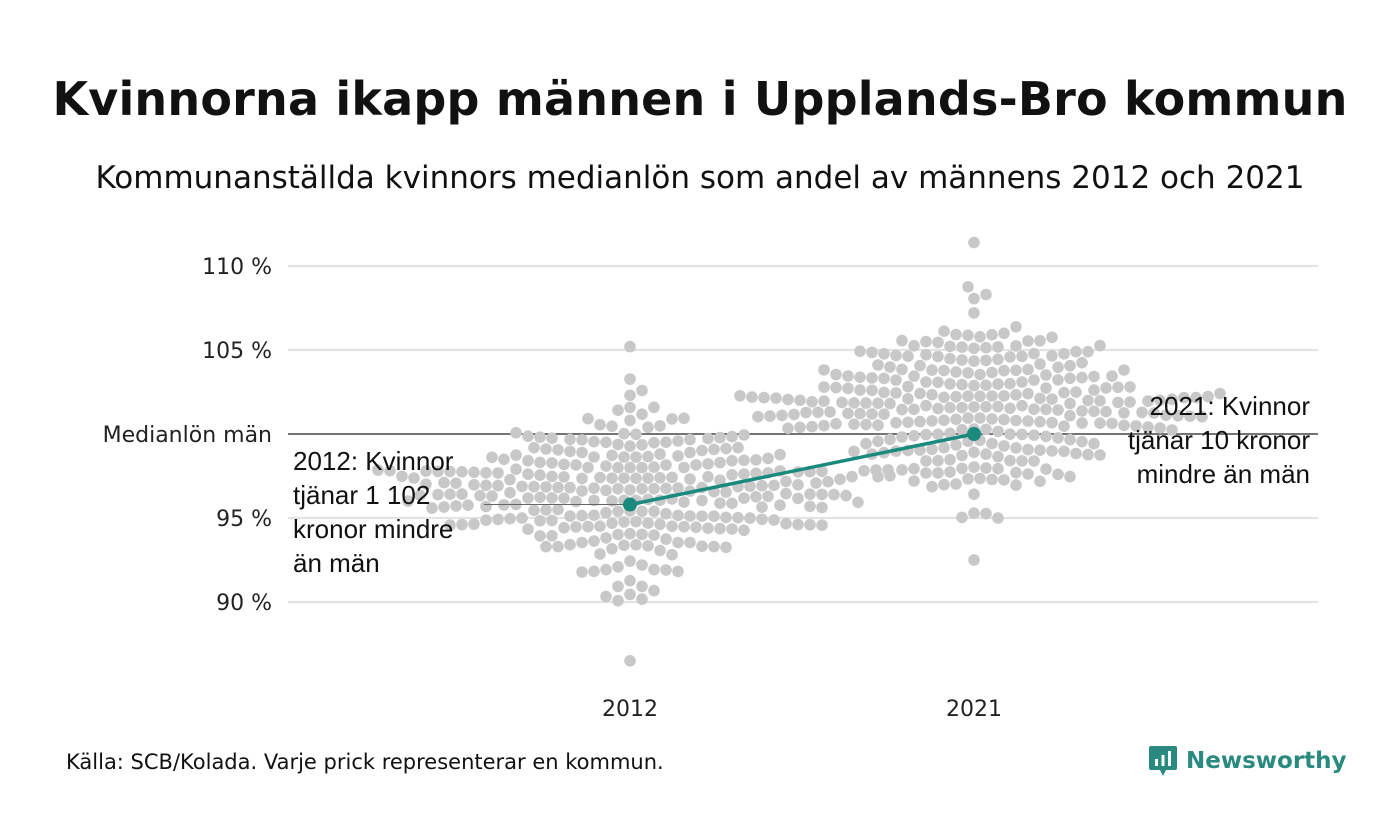  Describe the element at coordinates (1247, 761) in the screenshot. I see `newsworthy-logo: Newsworthy` at that location.